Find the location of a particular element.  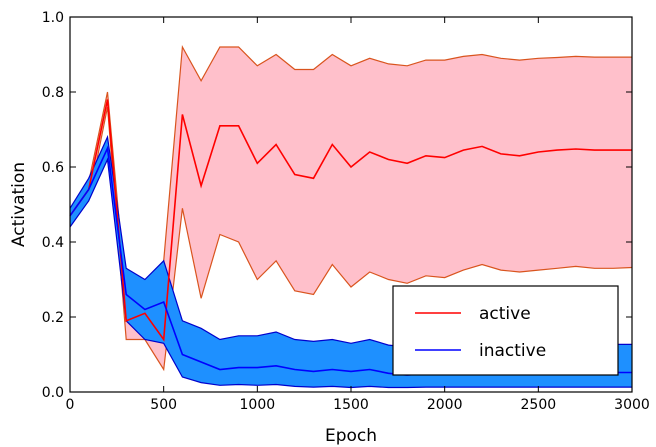

legend-box is located at coordinates (505, 330).